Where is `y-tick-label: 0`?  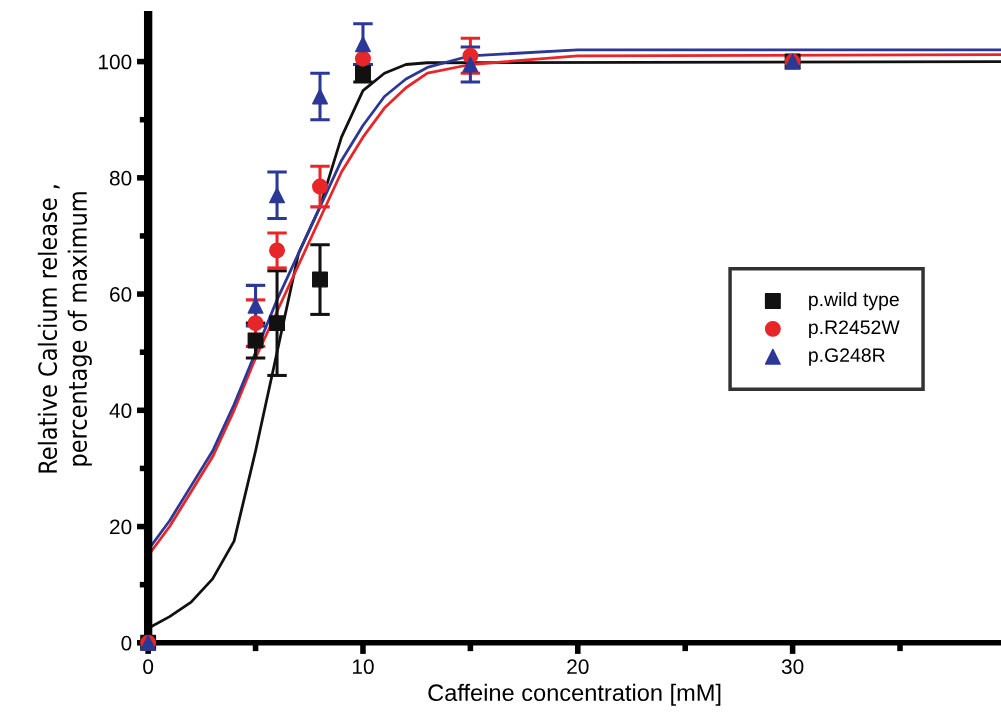 y-tick-label: 0 is located at coordinates (126, 643).